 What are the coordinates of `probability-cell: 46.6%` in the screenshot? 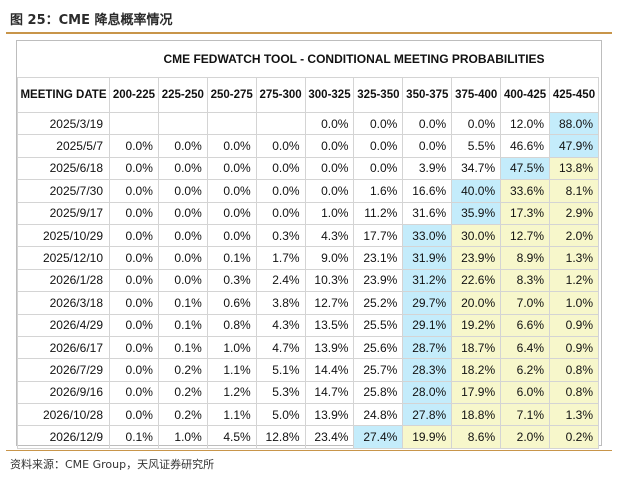 It's located at (525, 146).